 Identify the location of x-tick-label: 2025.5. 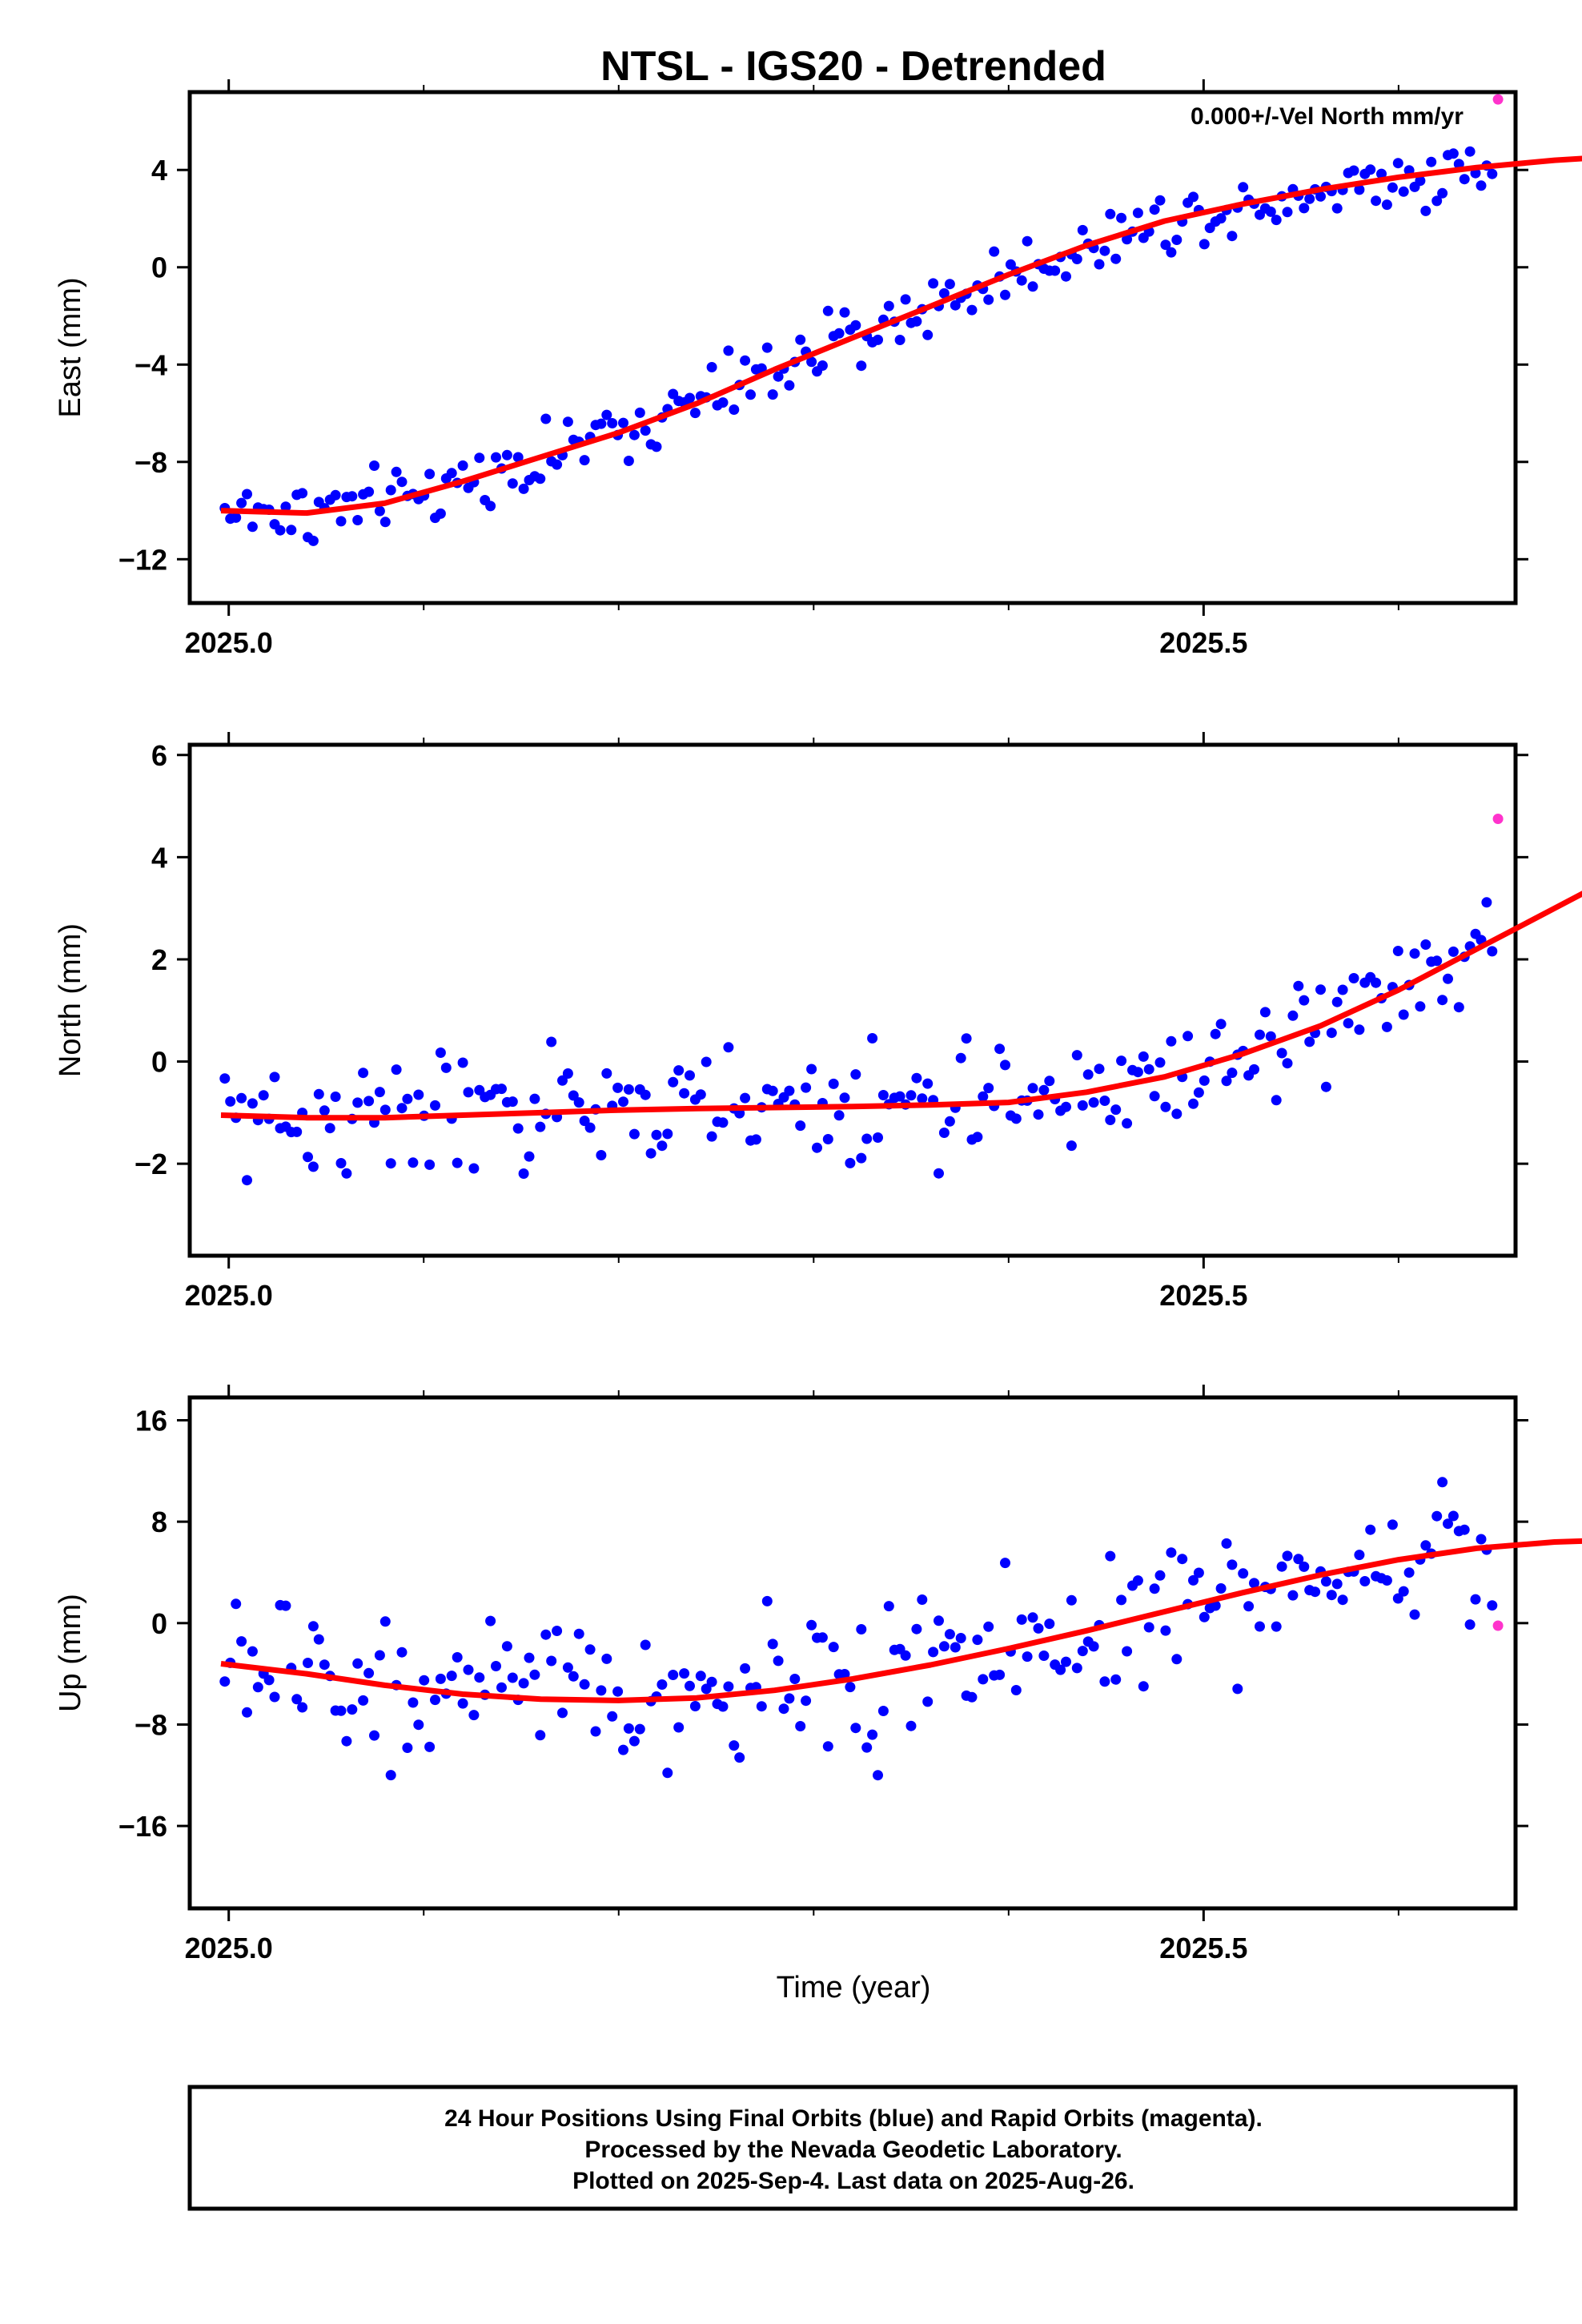
(1203, 1295).